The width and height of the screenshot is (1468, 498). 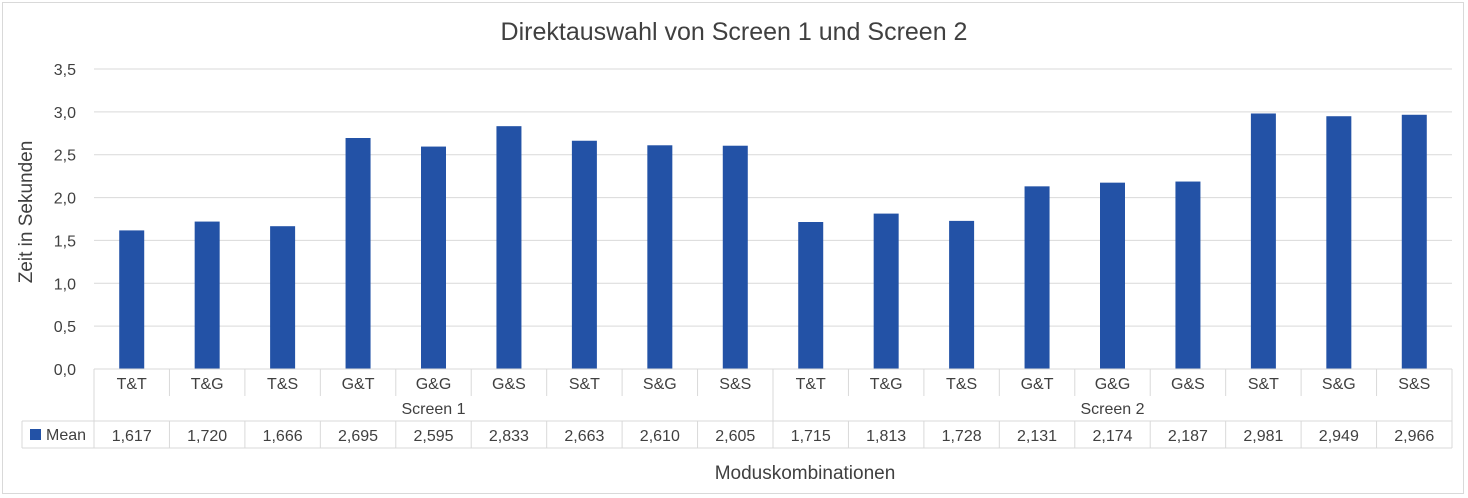 What do you see at coordinates (65, 199) in the screenshot?
I see `y-tick-label: 2,0` at bounding box center [65, 199].